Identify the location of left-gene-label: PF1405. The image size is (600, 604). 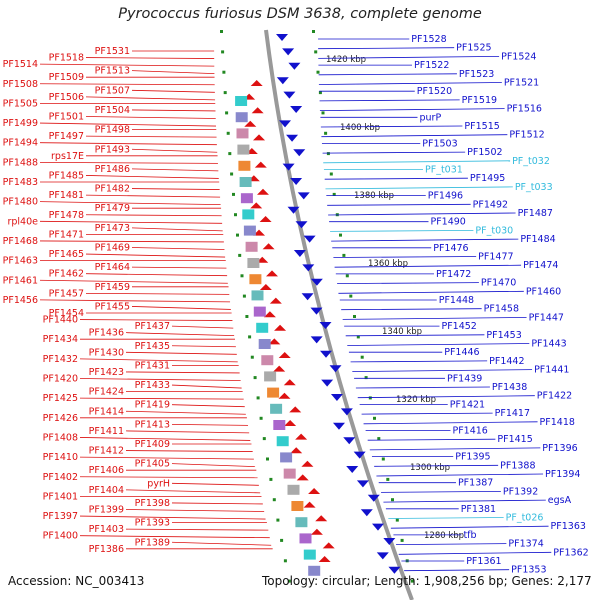
(152, 464).